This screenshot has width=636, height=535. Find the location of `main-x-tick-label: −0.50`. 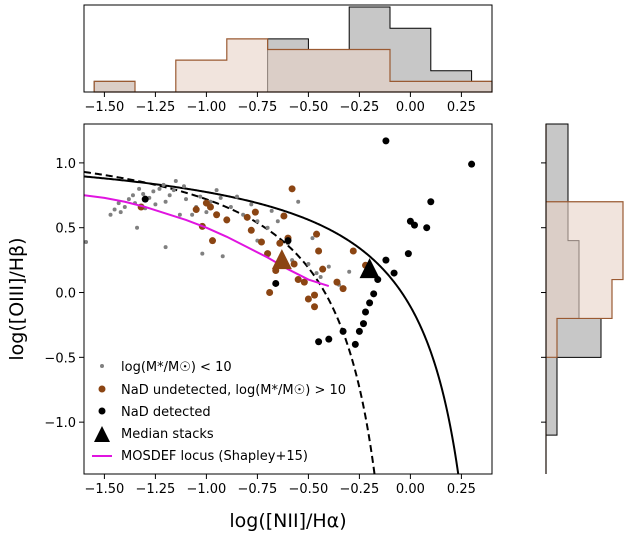

main-x-tick-label: −0.50 is located at coordinates (308, 489).